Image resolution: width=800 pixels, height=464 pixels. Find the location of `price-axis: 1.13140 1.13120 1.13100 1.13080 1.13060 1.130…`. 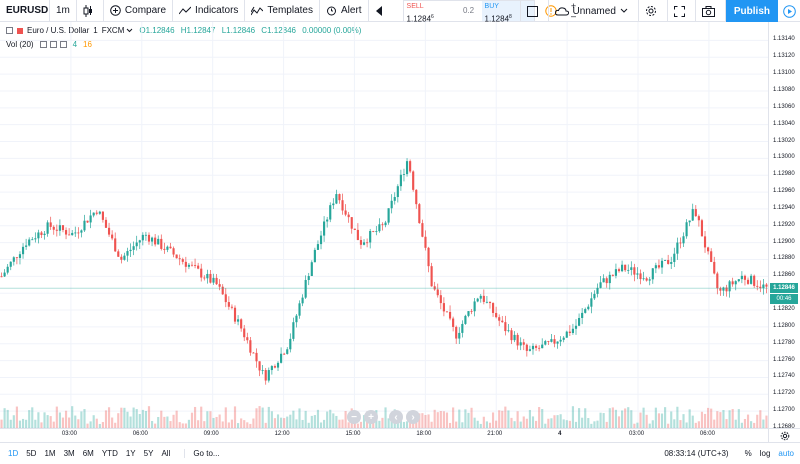

price-axis: 1.13140 1.13120 1.13100 1.13080 1.13060 1.130… is located at coordinates (784, 226).